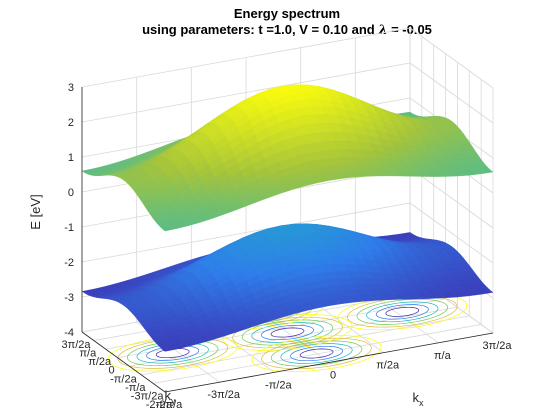 The width and height of the screenshot is (560, 420). Describe the element at coordinates (69, 263) in the screenshot. I see `z-tick-label: -2` at that location.